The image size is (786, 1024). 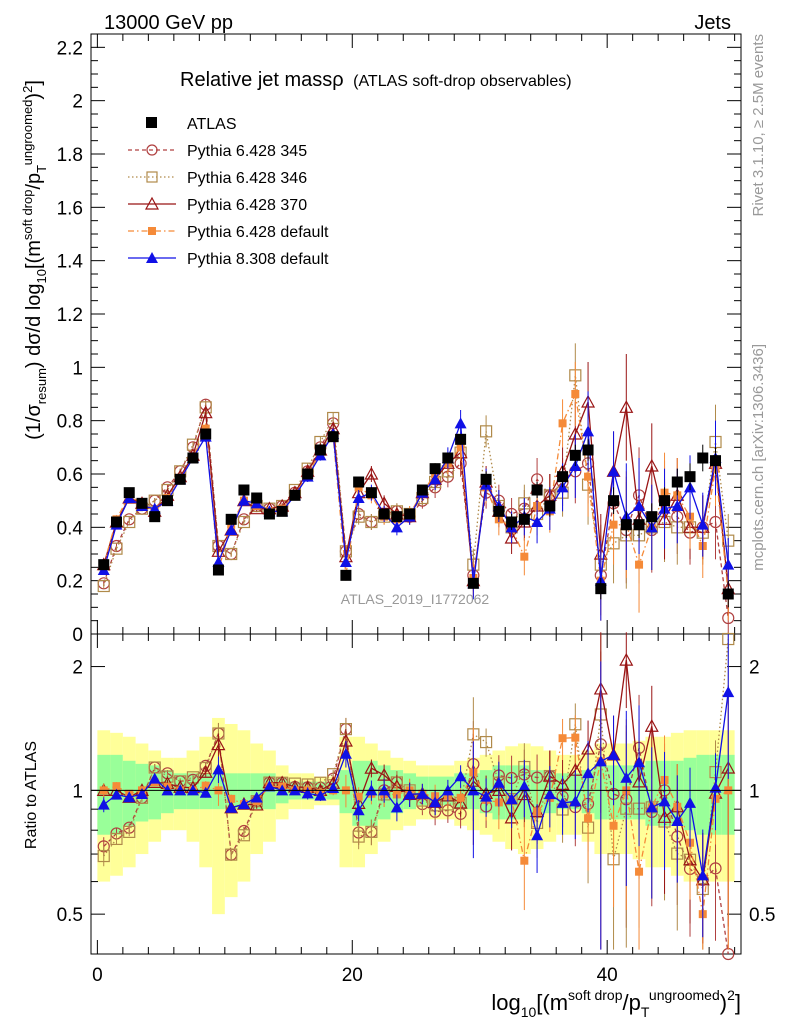 What do you see at coordinates (762, 915) in the screenshot?
I see `ratio-ytick-label-right: 0.5` at bounding box center [762, 915].